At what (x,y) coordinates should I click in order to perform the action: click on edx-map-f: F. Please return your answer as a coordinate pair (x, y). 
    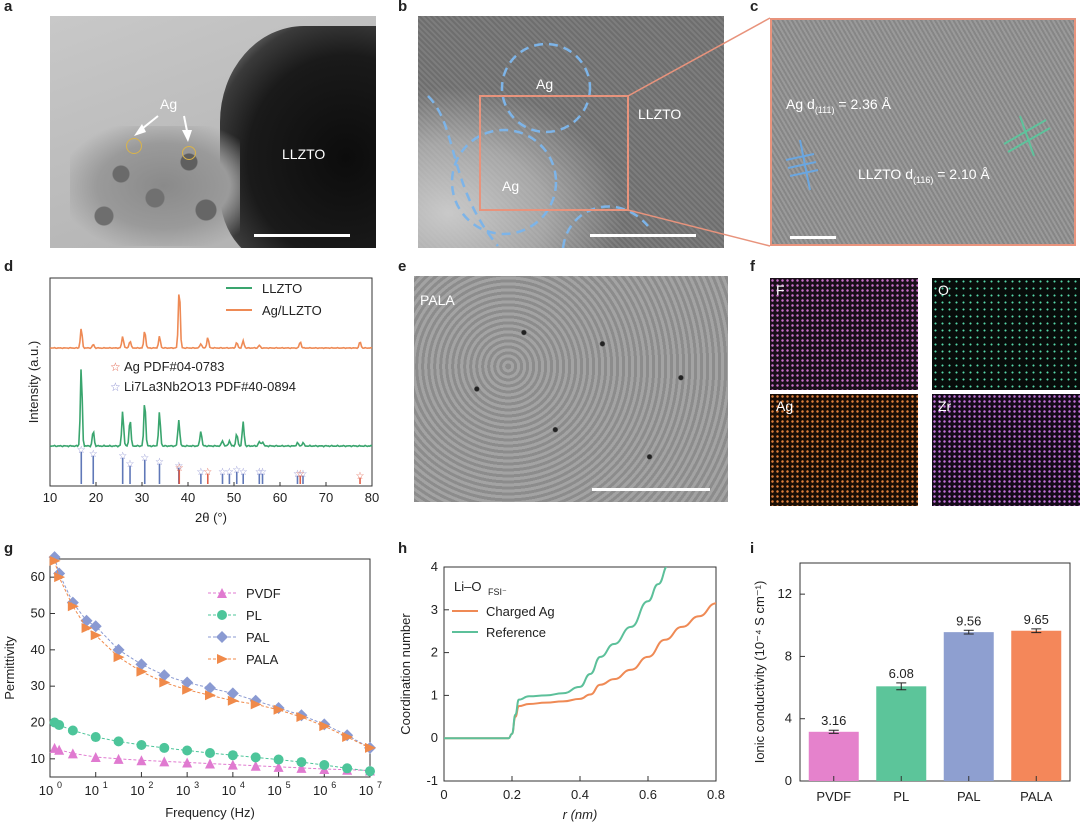
    Looking at the image, I should click on (844, 334).